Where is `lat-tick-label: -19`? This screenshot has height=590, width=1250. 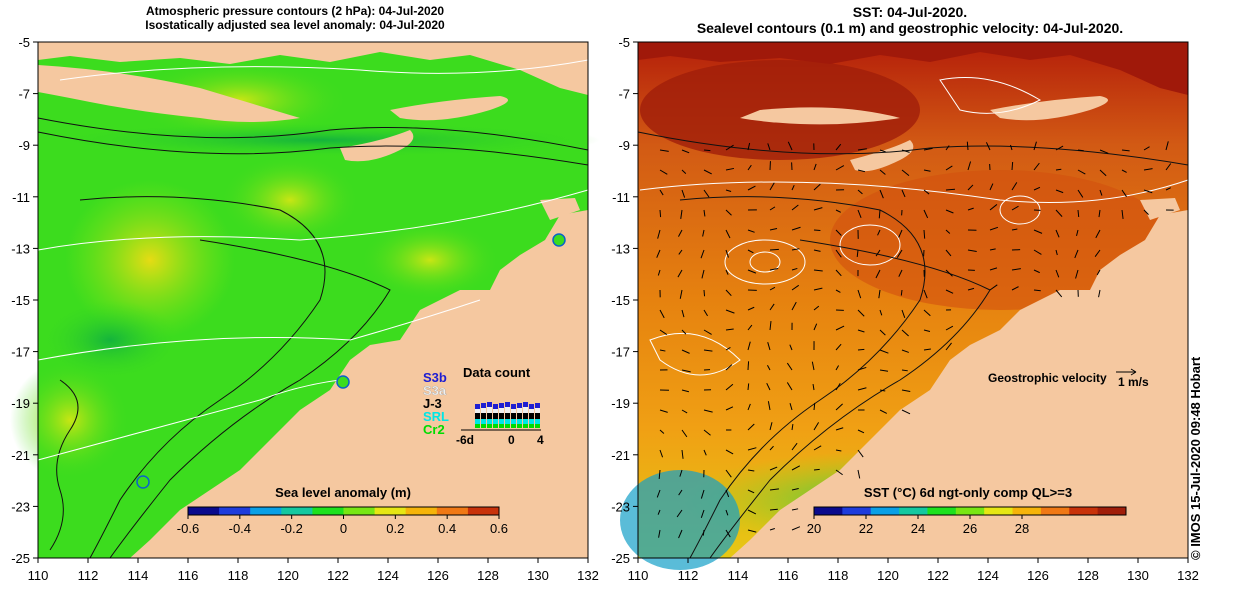
lat-tick-label: -19 is located at coordinates (620, 403).